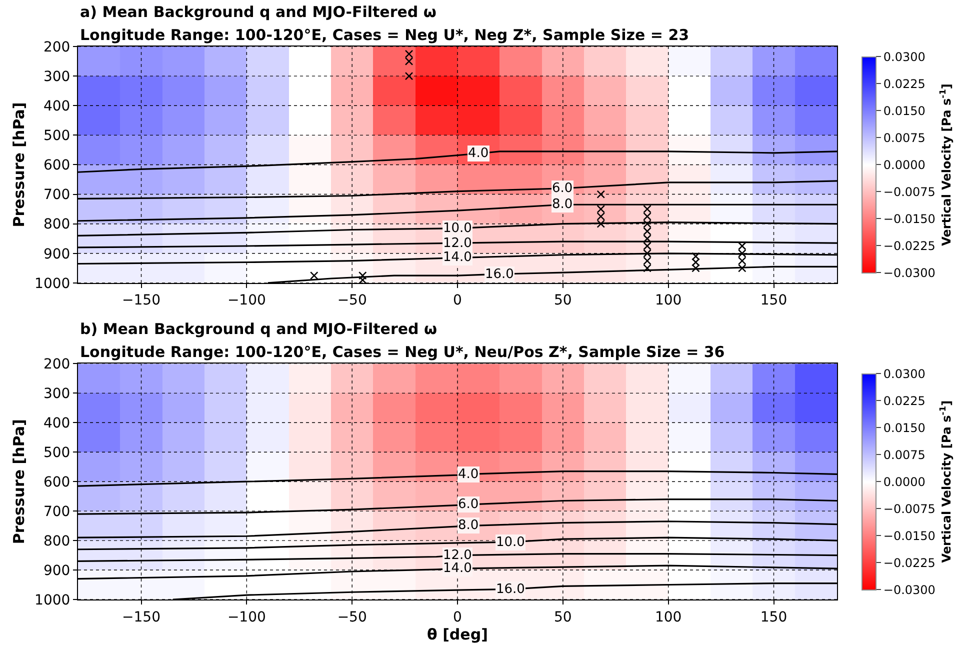 The height and width of the screenshot is (646, 964). What do you see at coordinates (402, 352) in the screenshot?
I see `chart-subtitle: Longitude Range: 100-120°E, Cases = Neg U*, Neu/Pos Z*, Sample Size = 36` at bounding box center [402, 352].